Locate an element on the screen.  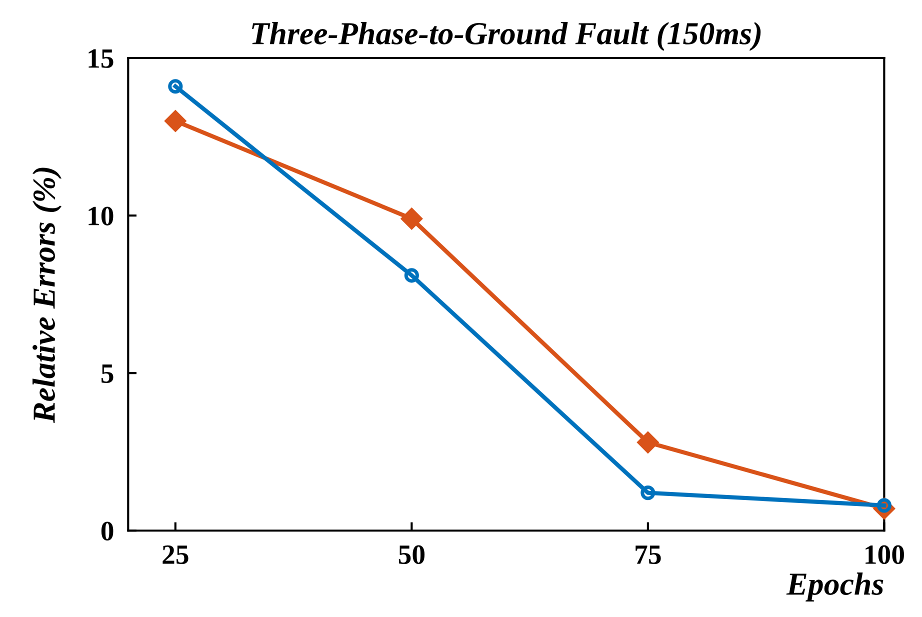
chart-title: Three-Phase-to-Ground Fault (150ms) is located at coordinates (506, 36).